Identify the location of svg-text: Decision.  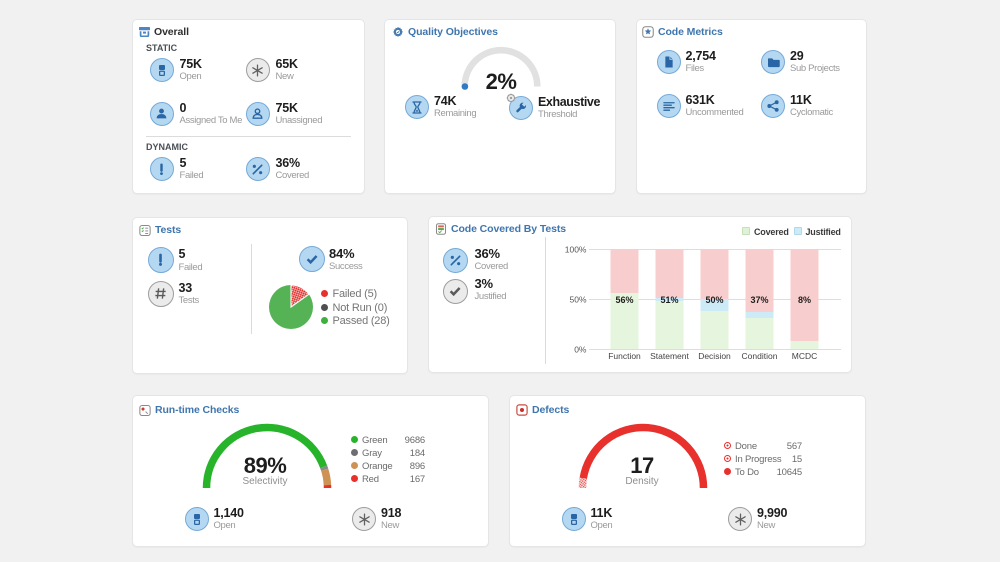
(714, 356).